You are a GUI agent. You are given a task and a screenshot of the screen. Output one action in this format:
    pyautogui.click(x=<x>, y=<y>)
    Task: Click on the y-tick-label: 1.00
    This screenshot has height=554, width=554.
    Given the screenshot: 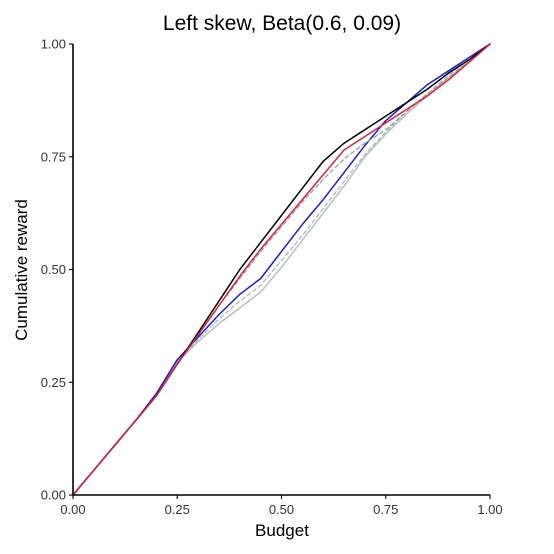 What is the action you would take?
    pyautogui.click(x=53, y=44)
    